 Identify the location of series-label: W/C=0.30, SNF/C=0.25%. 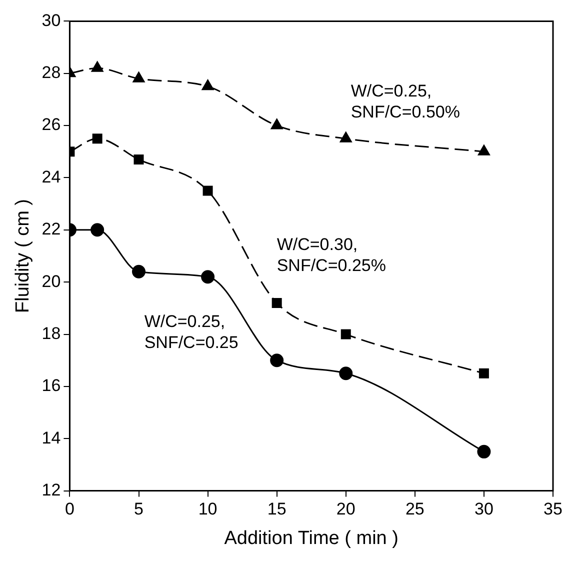
(331, 255).